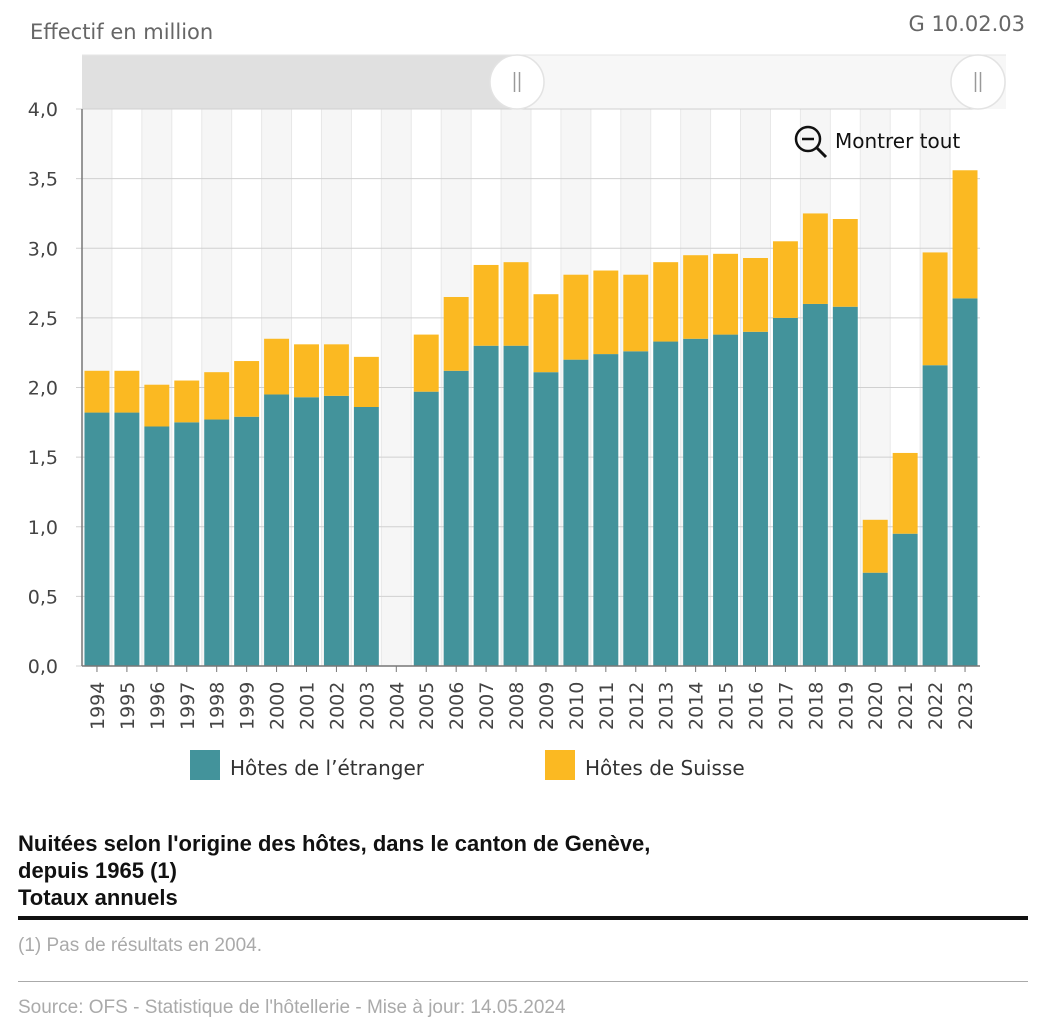  I want to click on bar-foreign-2017, so click(785, 491).